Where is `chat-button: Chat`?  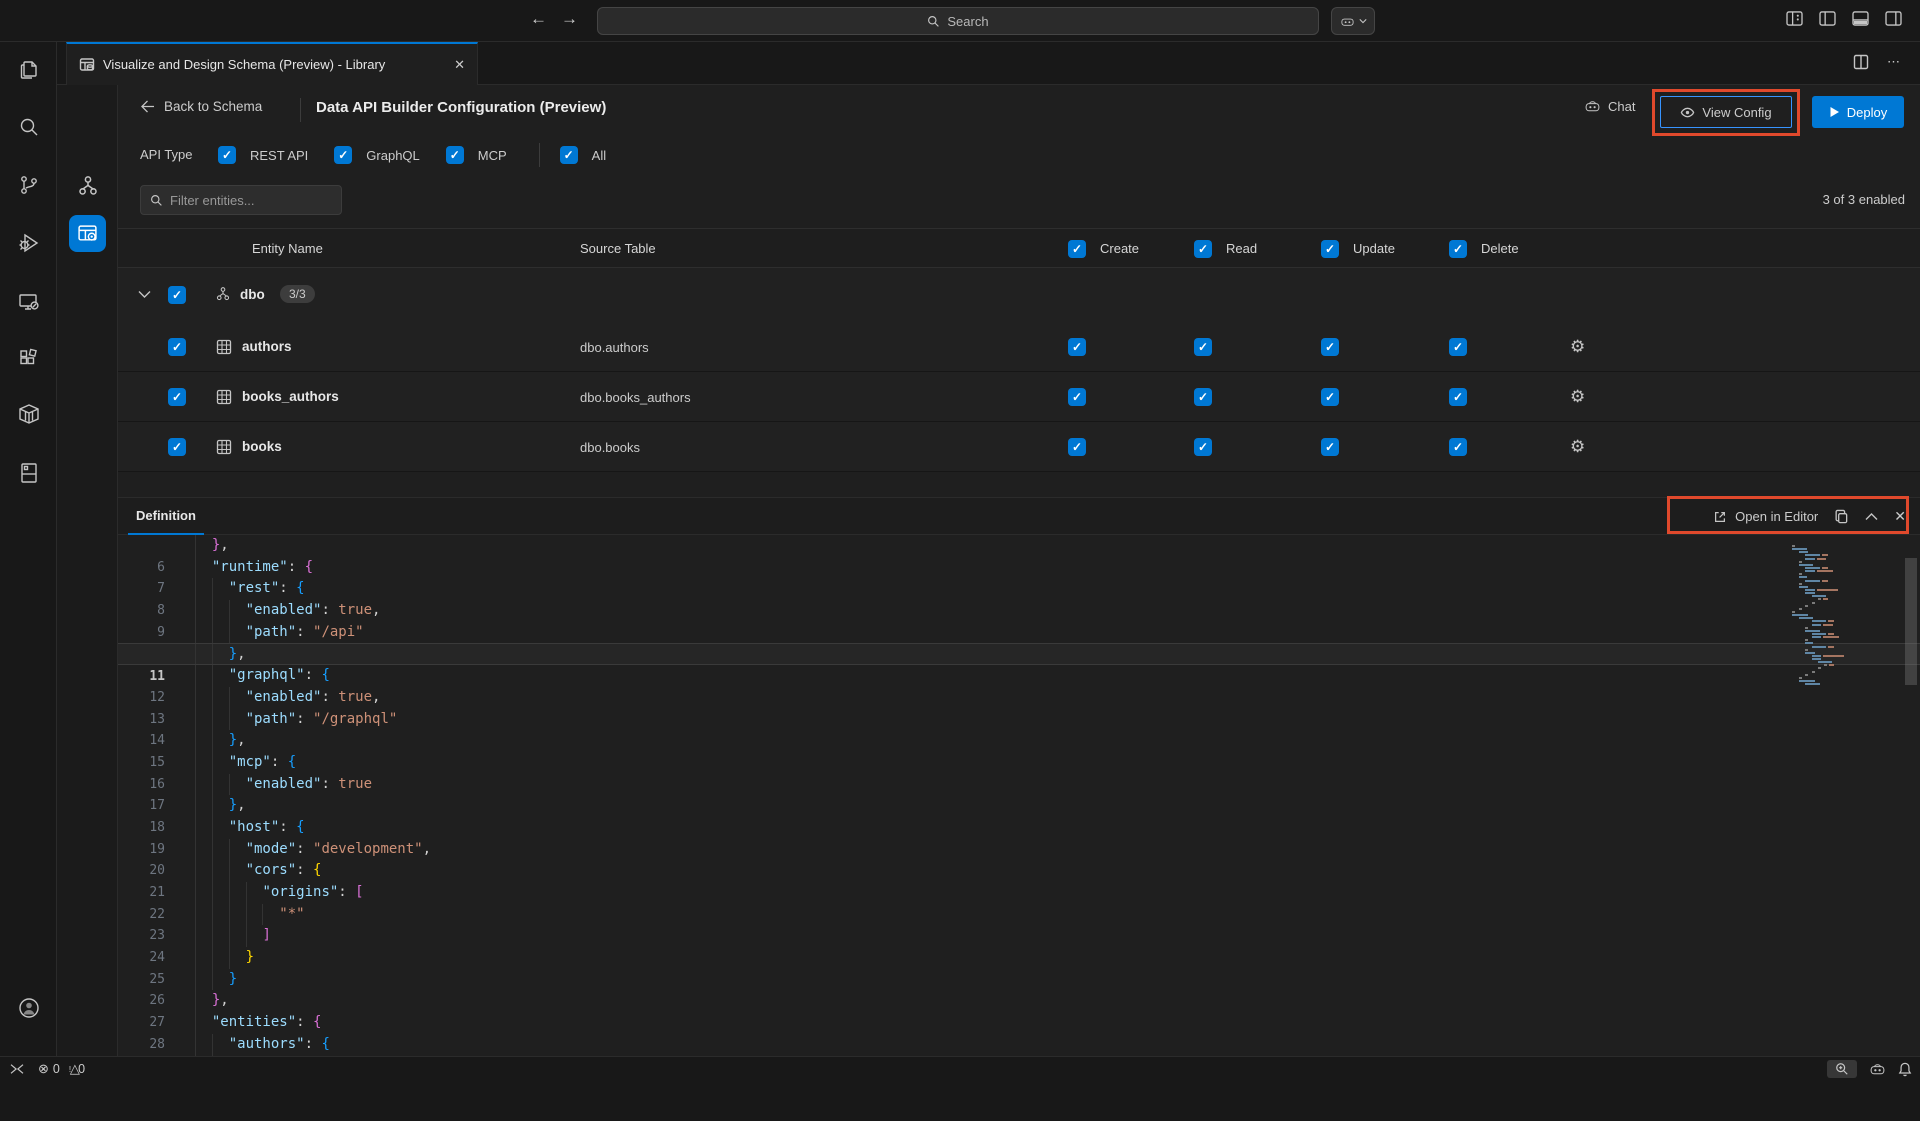
chat-button: Chat is located at coordinates (1609, 106).